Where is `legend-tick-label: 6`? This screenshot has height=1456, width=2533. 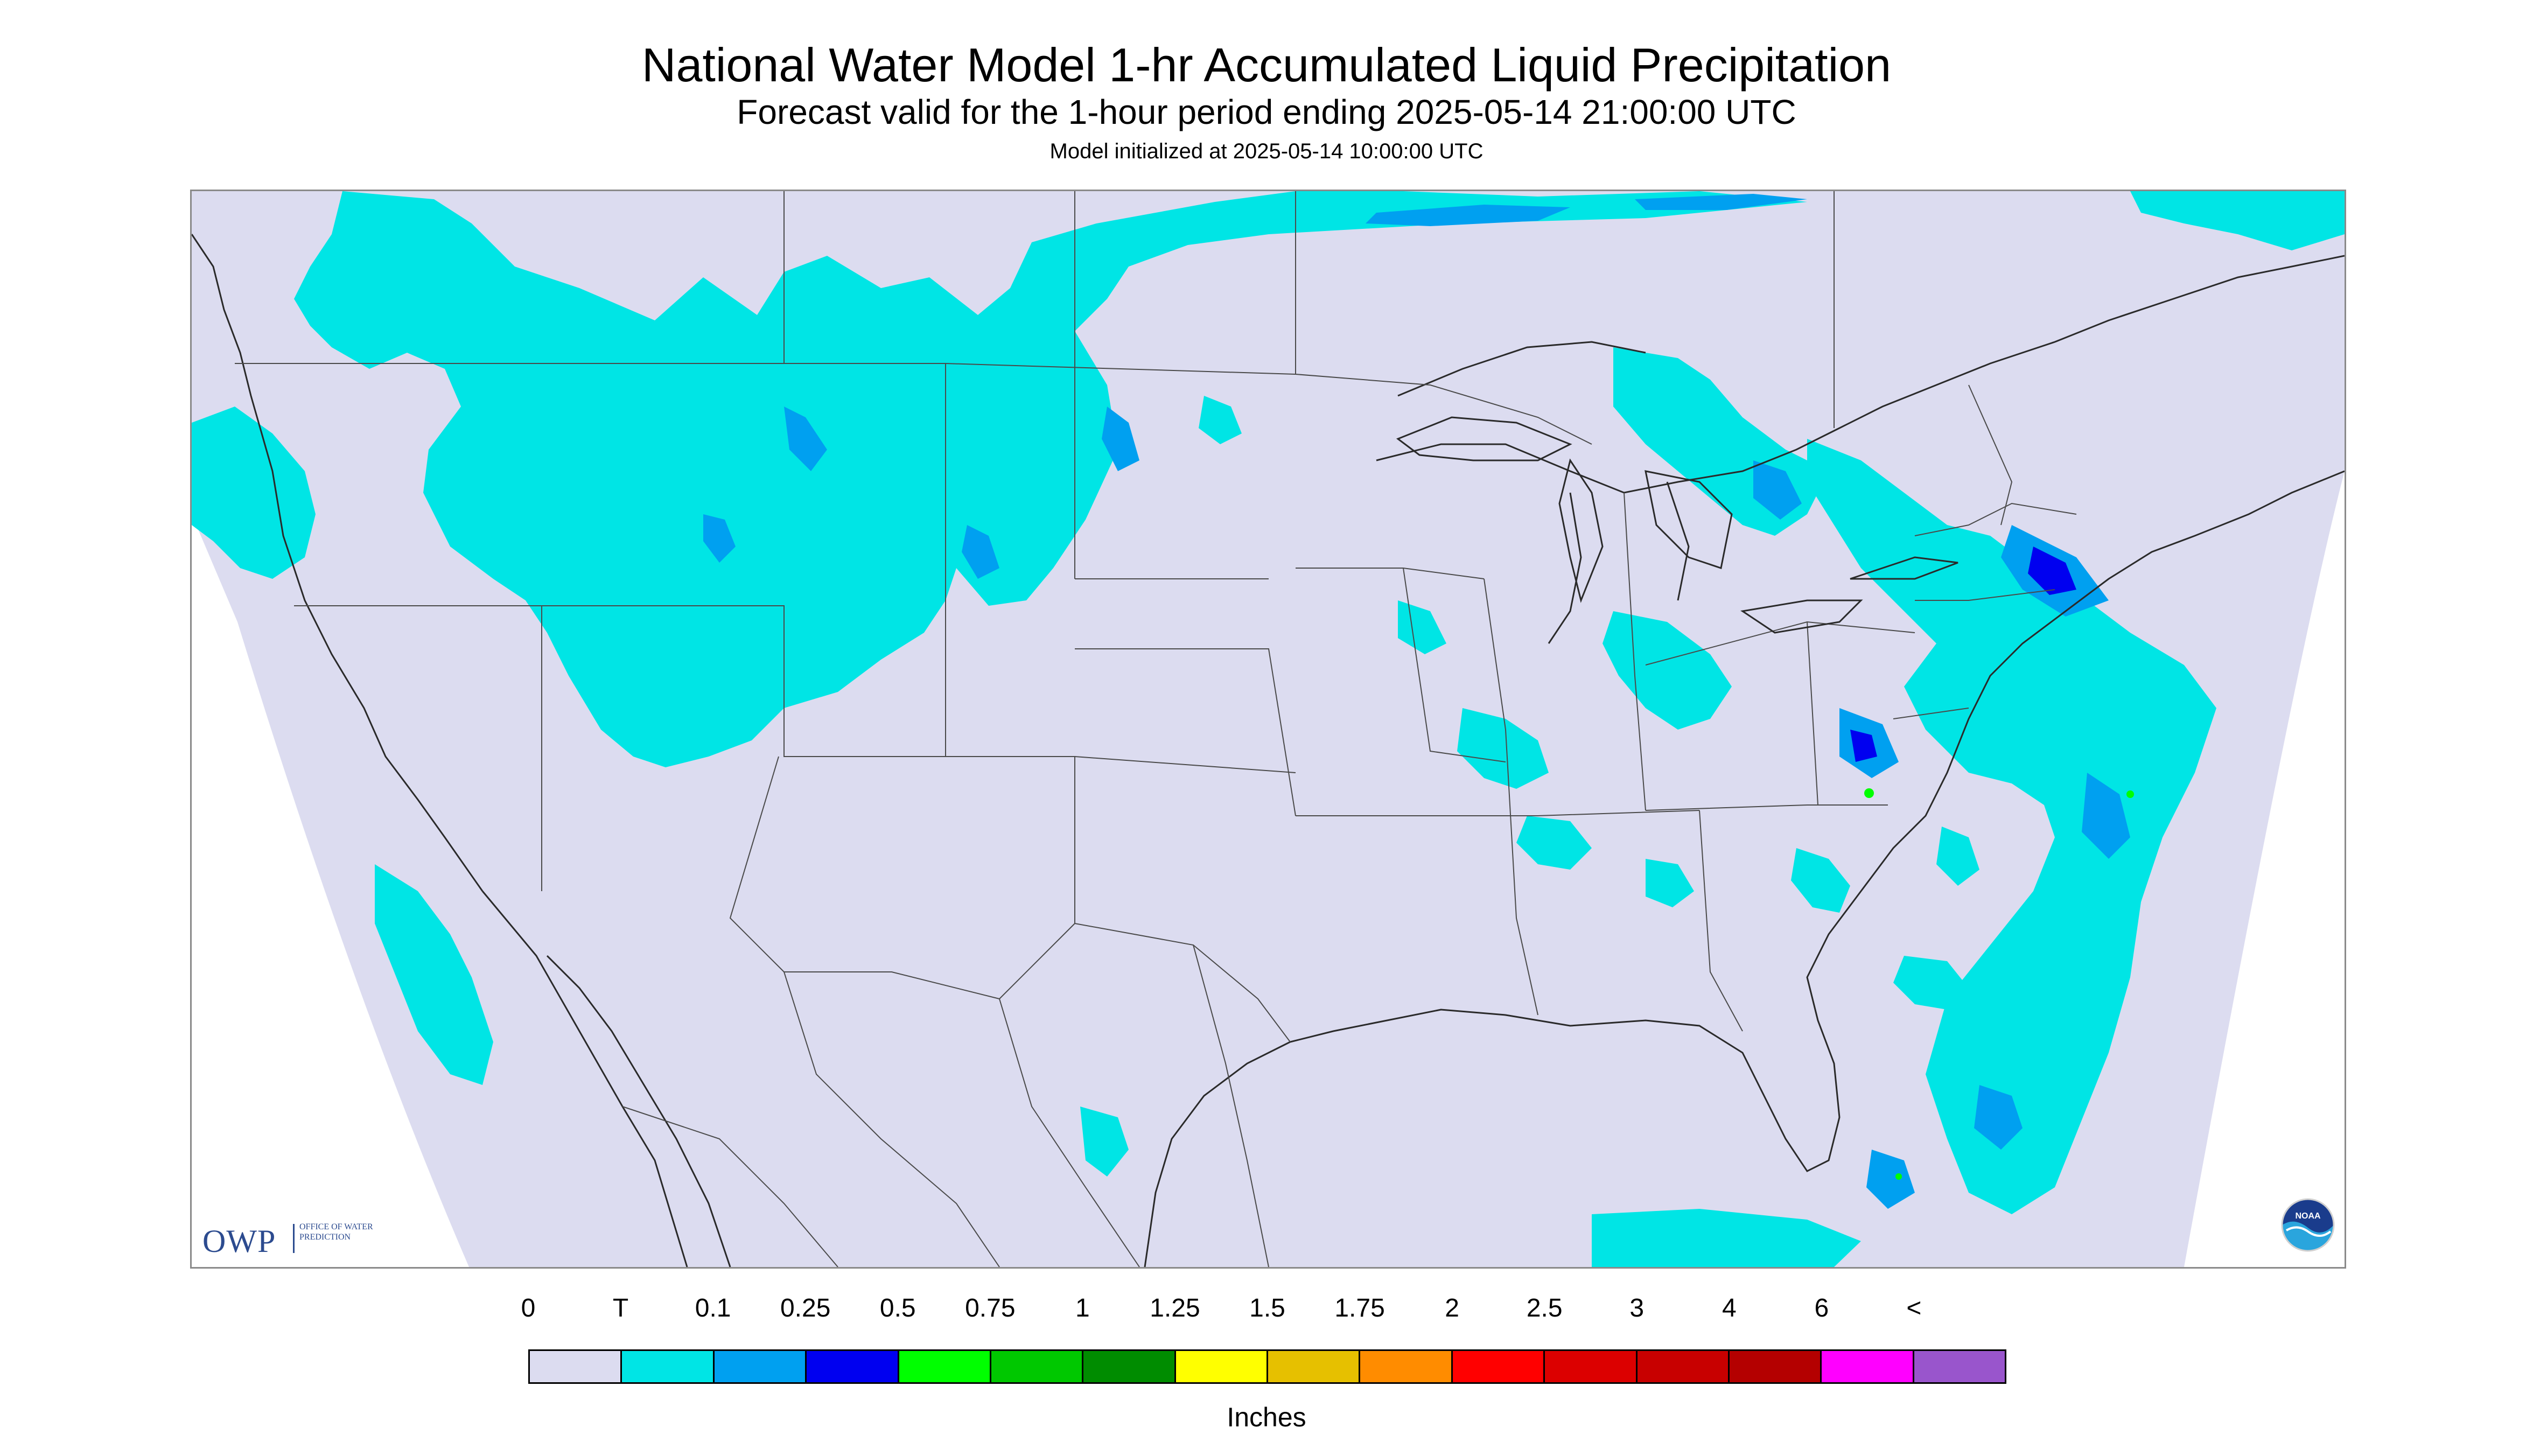 legend-tick-label: 6 is located at coordinates (1822, 1308).